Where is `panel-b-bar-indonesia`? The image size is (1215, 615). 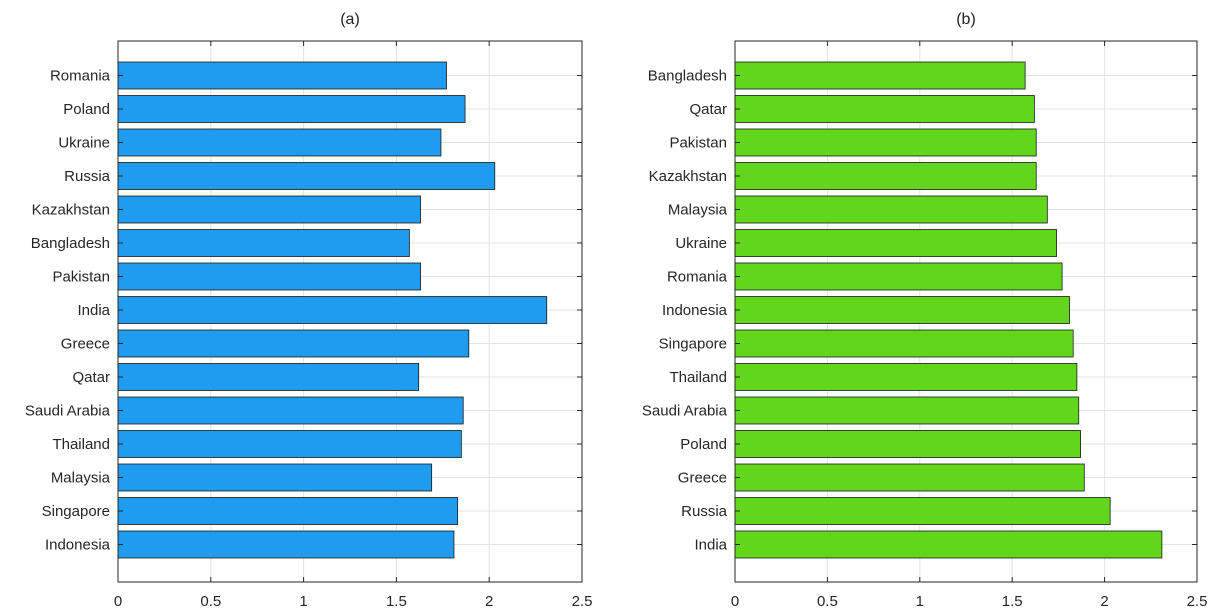
panel-b-bar-indonesia is located at coordinates (902, 310).